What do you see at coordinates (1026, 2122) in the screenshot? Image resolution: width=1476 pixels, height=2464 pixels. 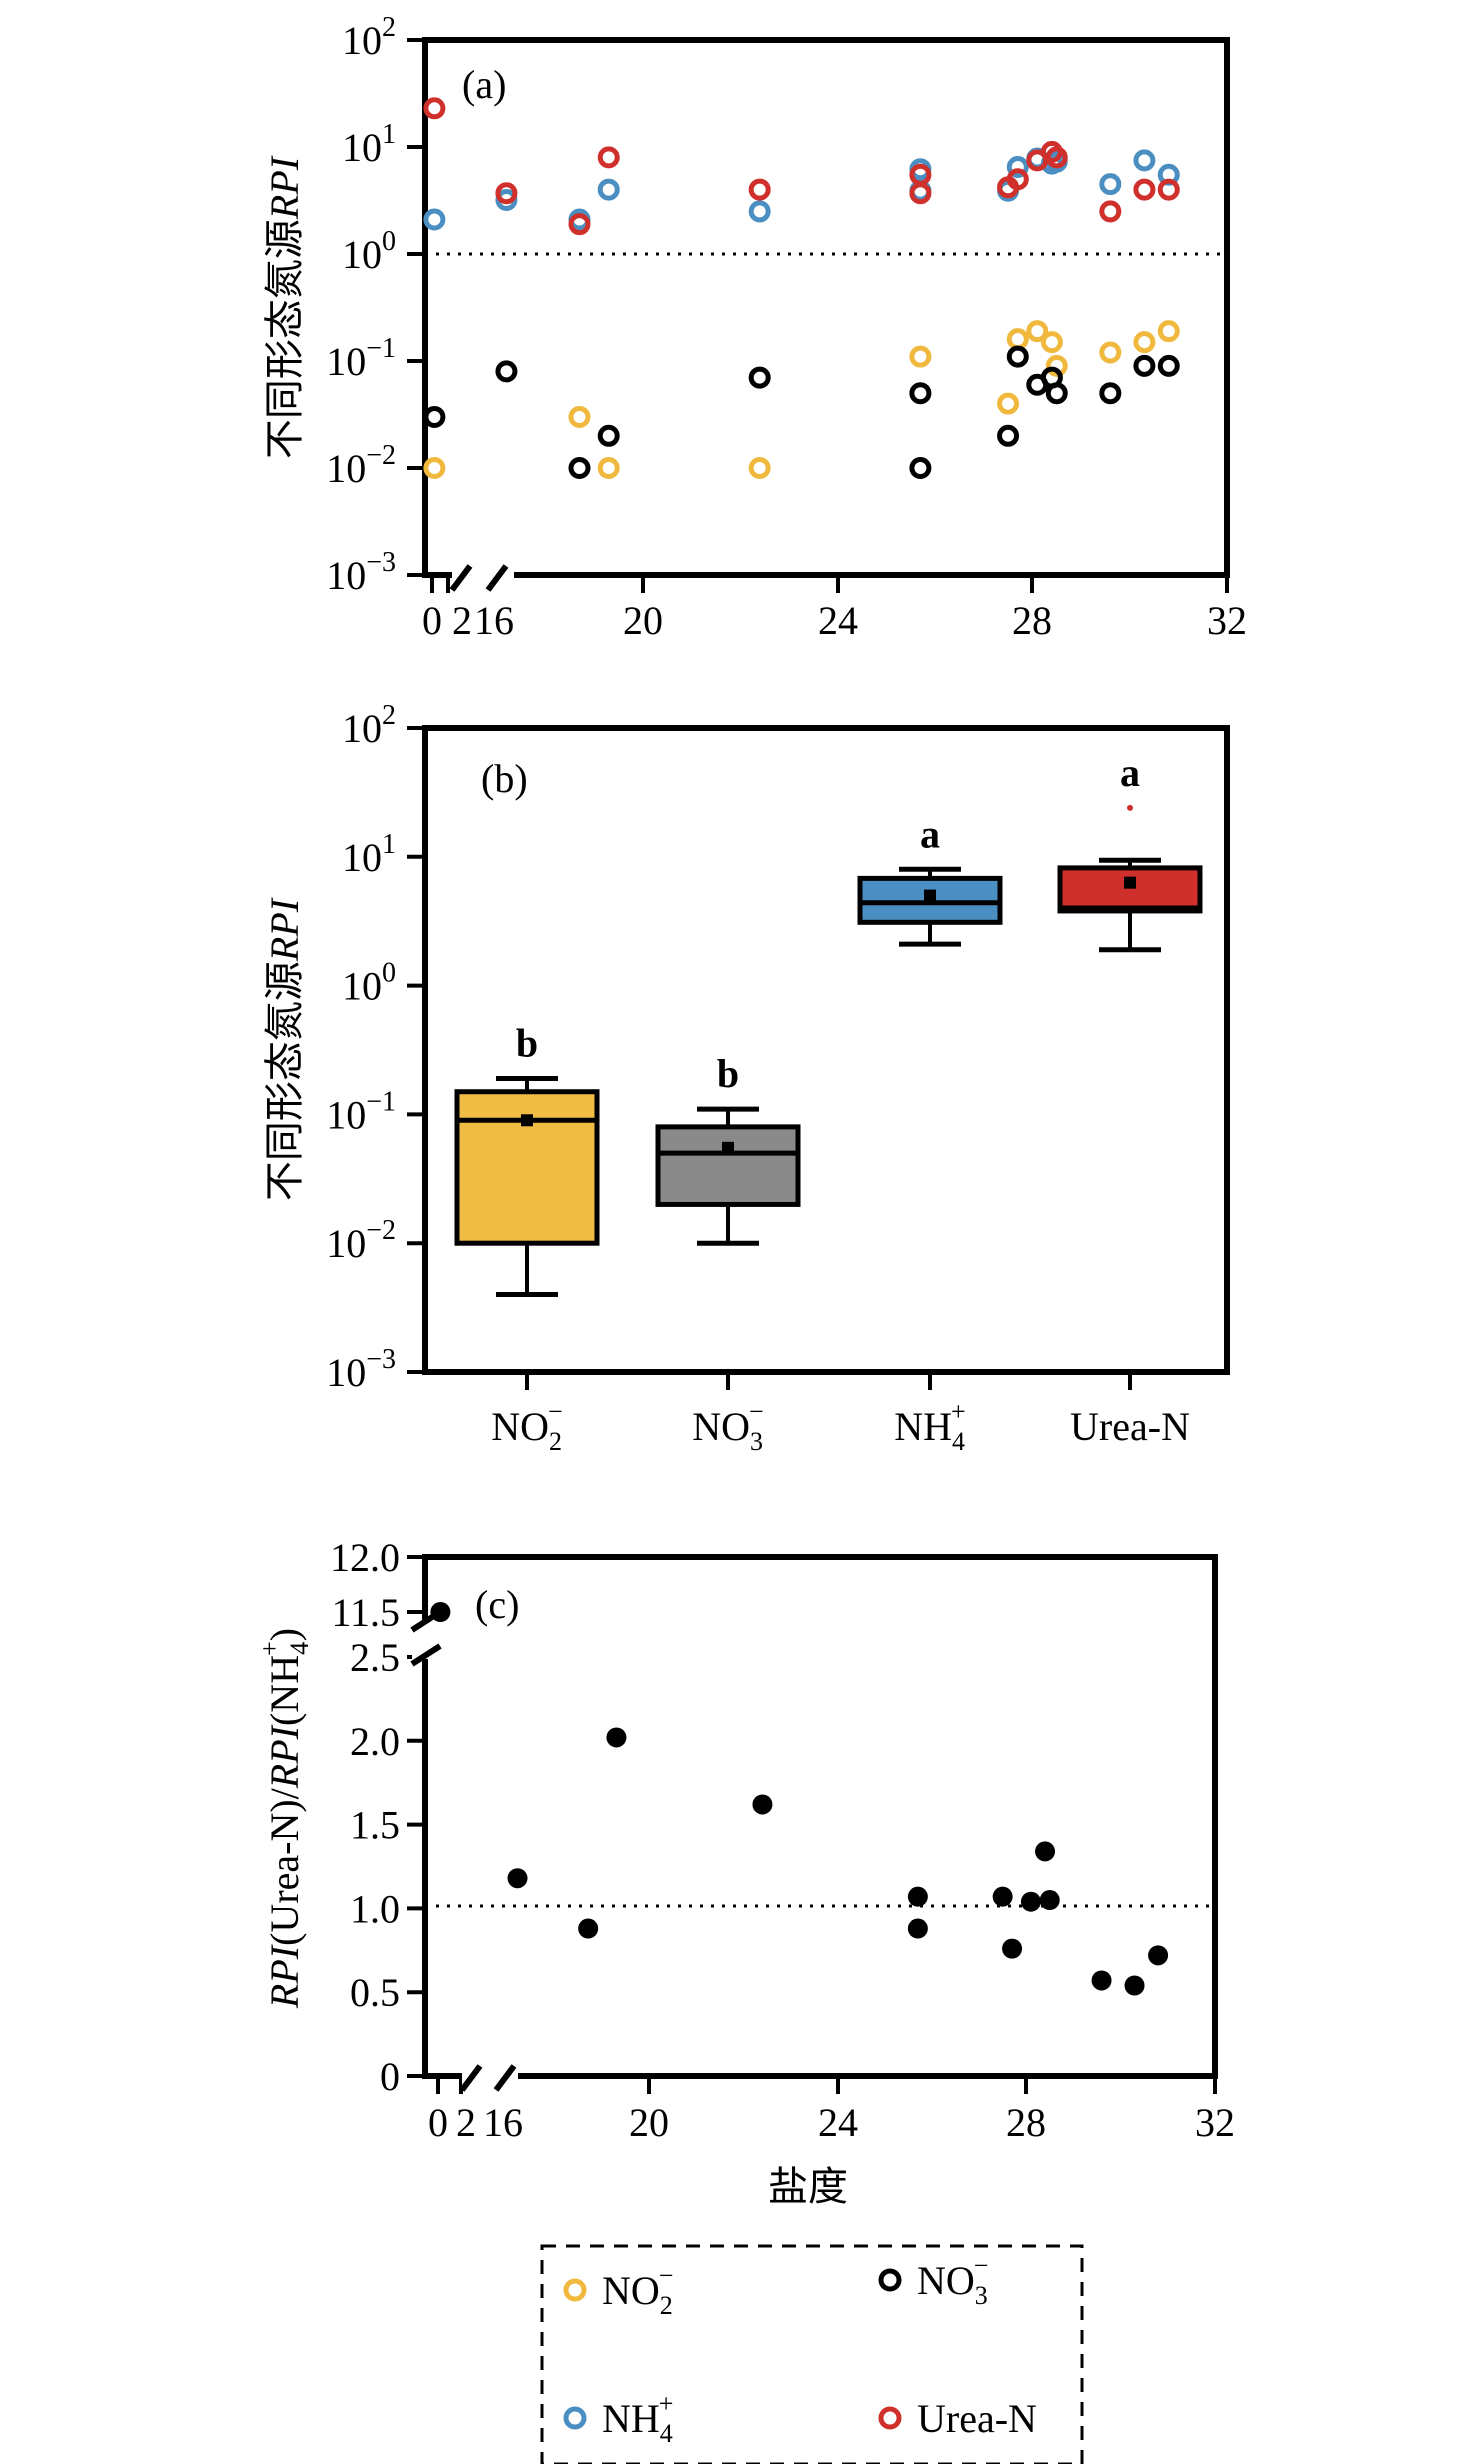 I see `panel-c-x-tick-label: 28` at bounding box center [1026, 2122].